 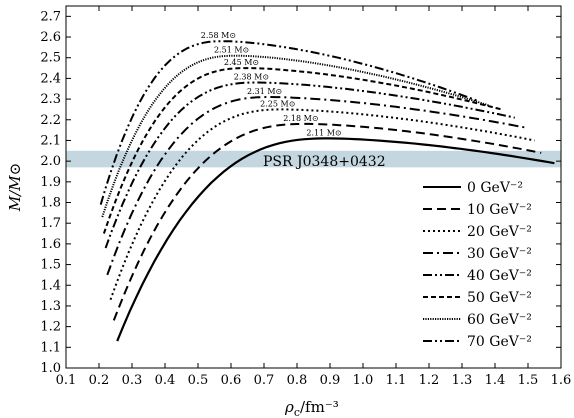 What do you see at coordinates (462, 380) in the screenshot?
I see `x-tick-label: 1.3` at bounding box center [462, 380].